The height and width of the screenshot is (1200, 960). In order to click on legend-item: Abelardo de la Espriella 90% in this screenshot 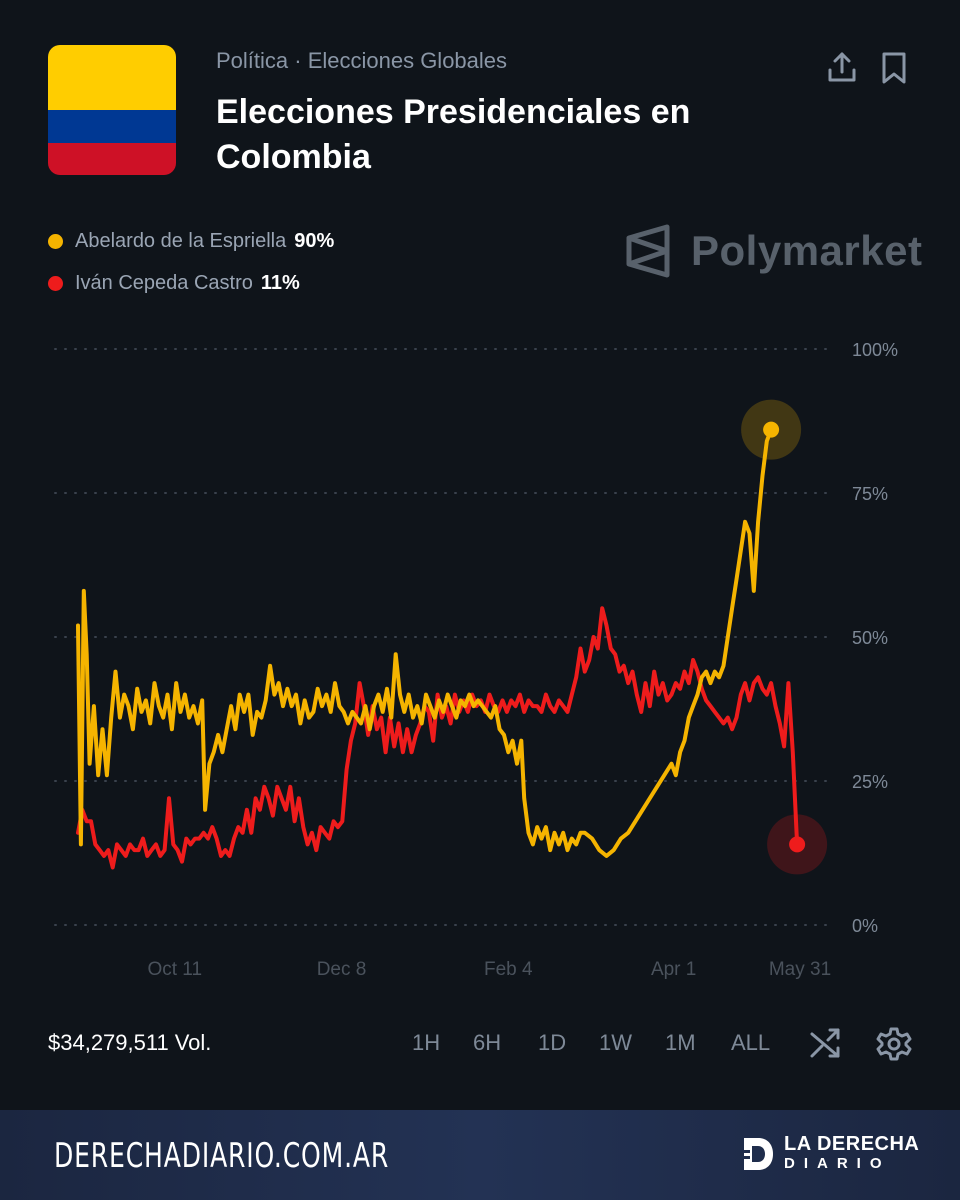, I will do `click(191, 241)`.